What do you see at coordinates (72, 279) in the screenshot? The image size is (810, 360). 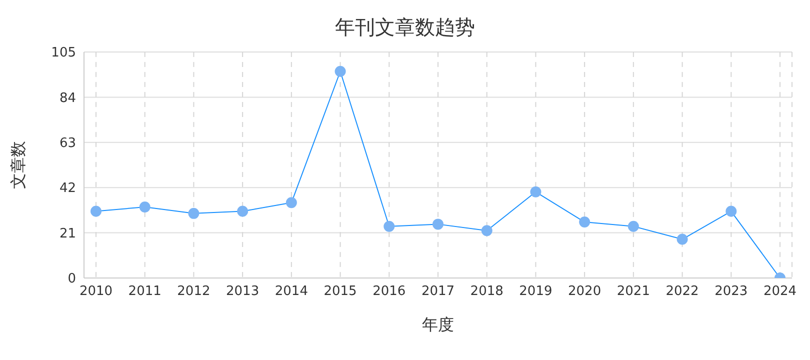 I see `y-tick-label: 0` at bounding box center [72, 279].